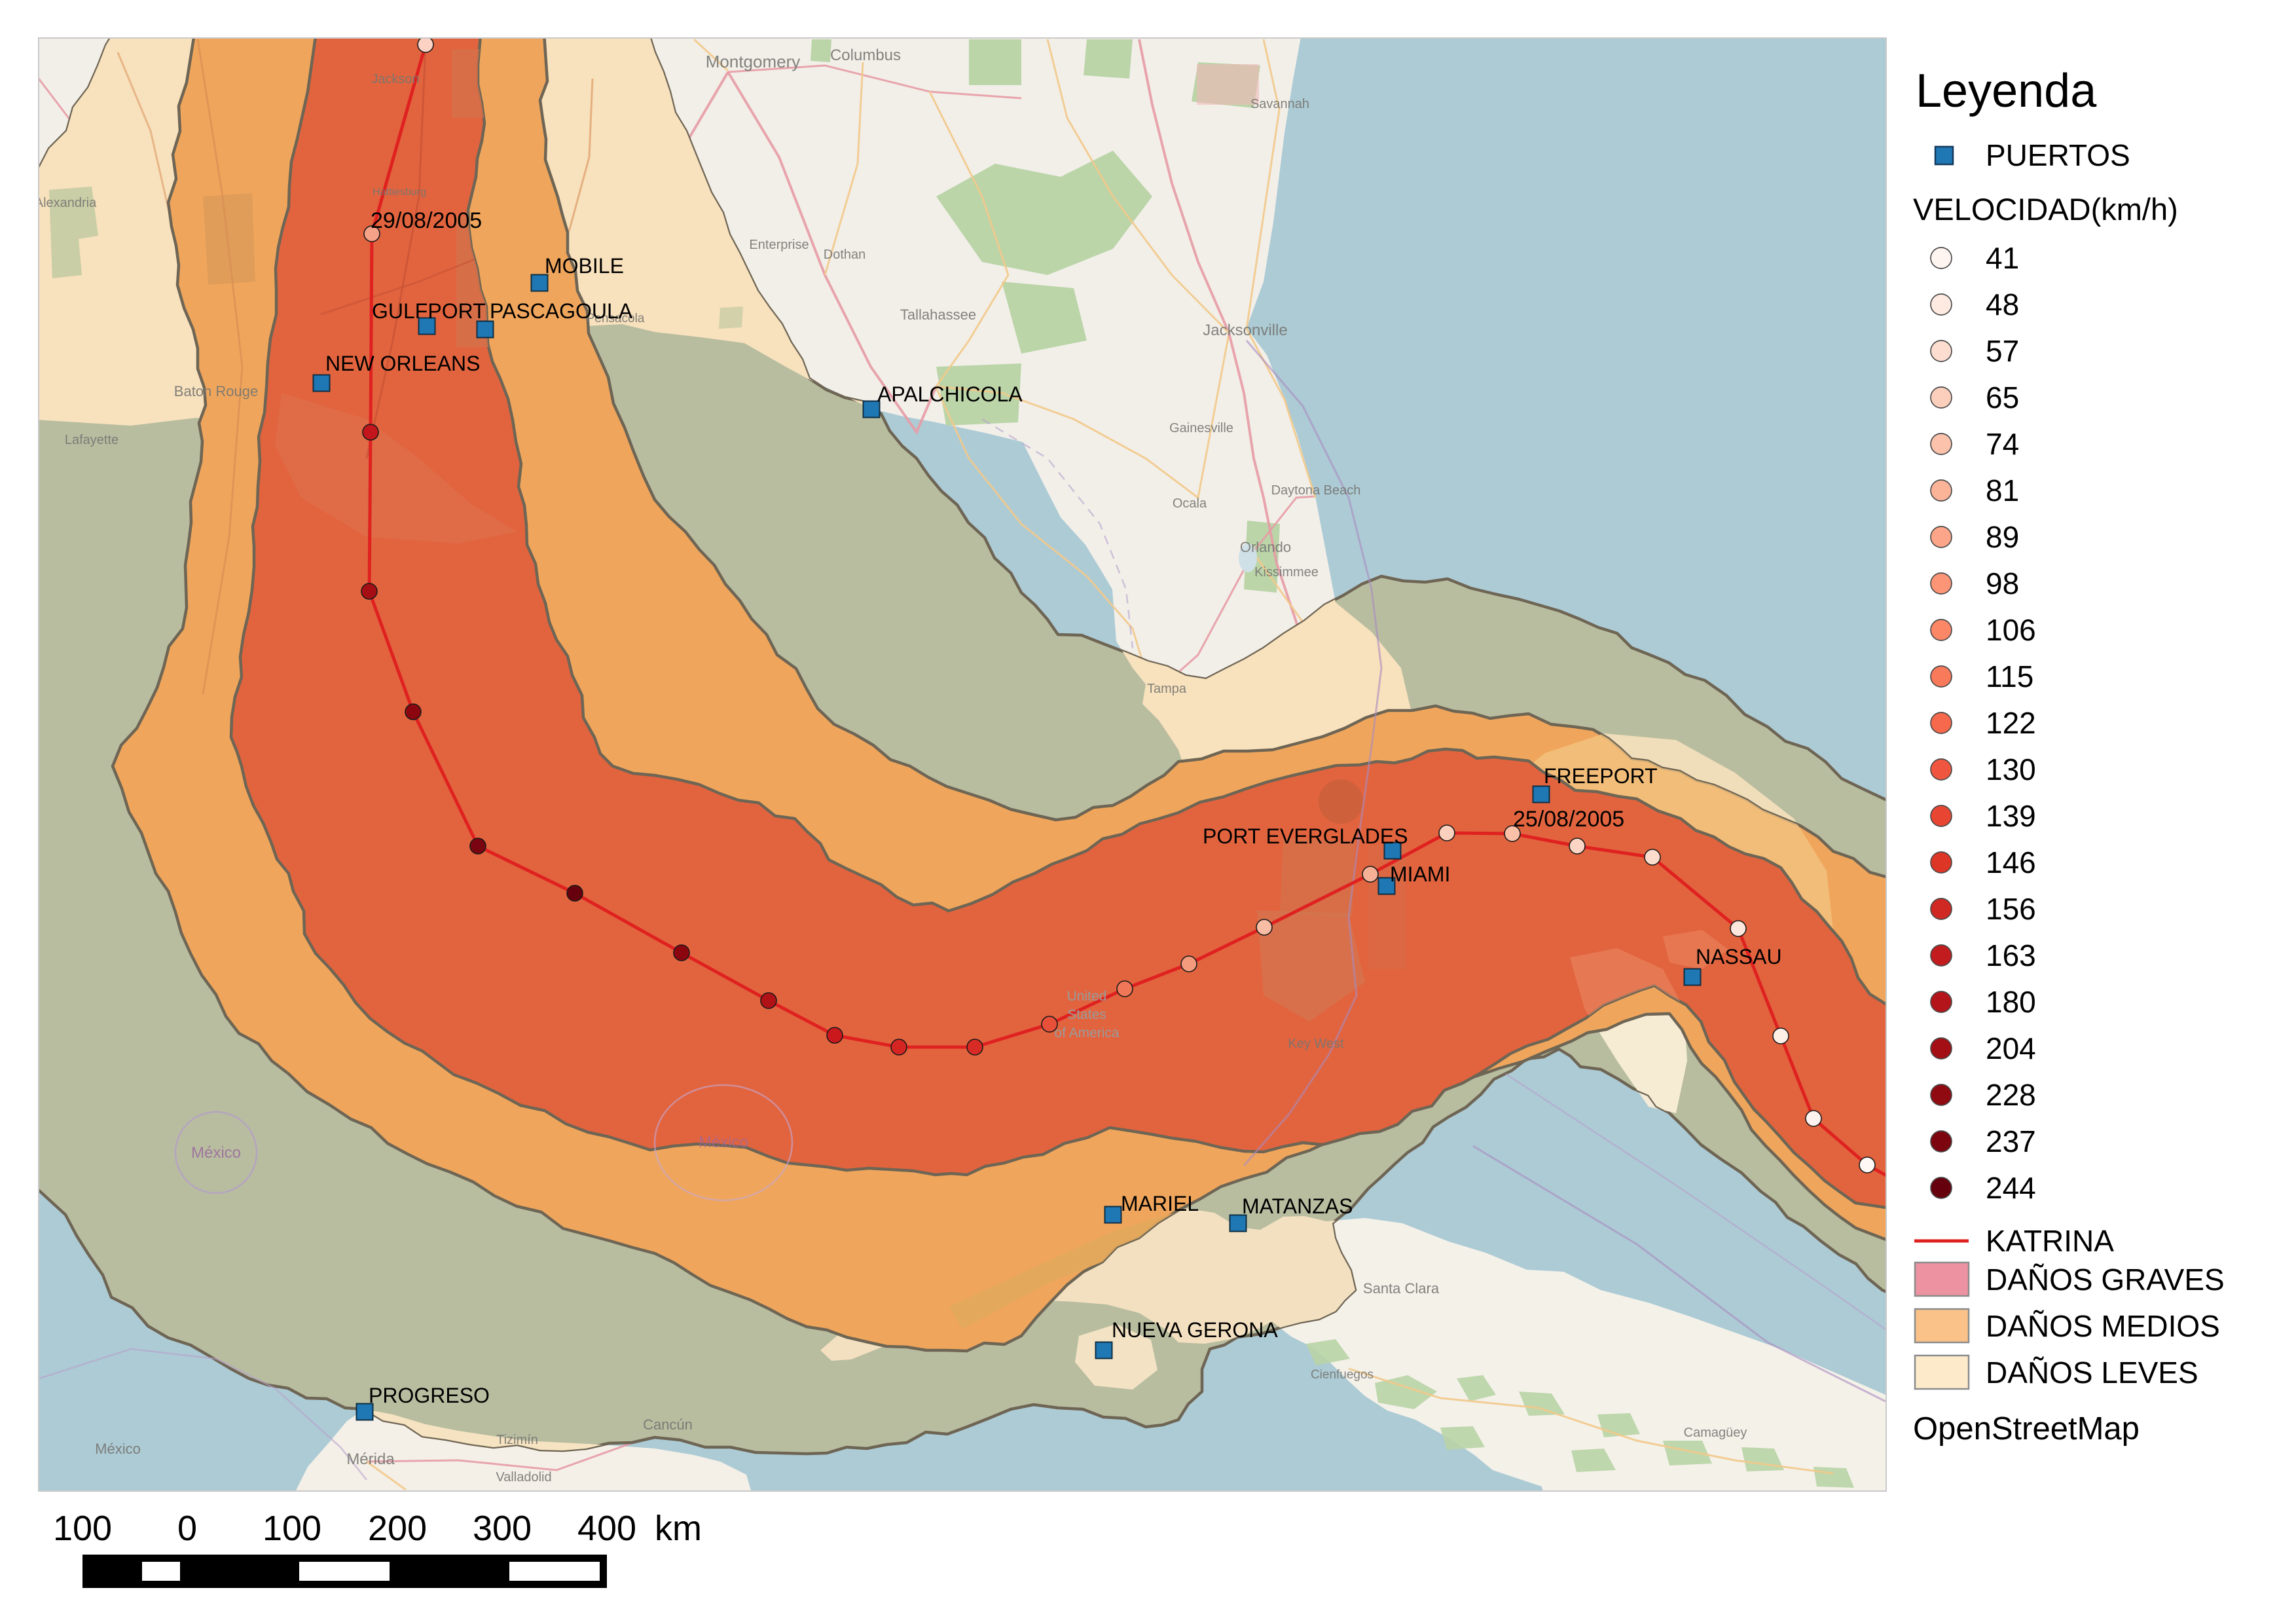  What do you see at coordinates (950, 394) in the screenshot?
I see `svg-text: APALCHICOLA` at bounding box center [950, 394].